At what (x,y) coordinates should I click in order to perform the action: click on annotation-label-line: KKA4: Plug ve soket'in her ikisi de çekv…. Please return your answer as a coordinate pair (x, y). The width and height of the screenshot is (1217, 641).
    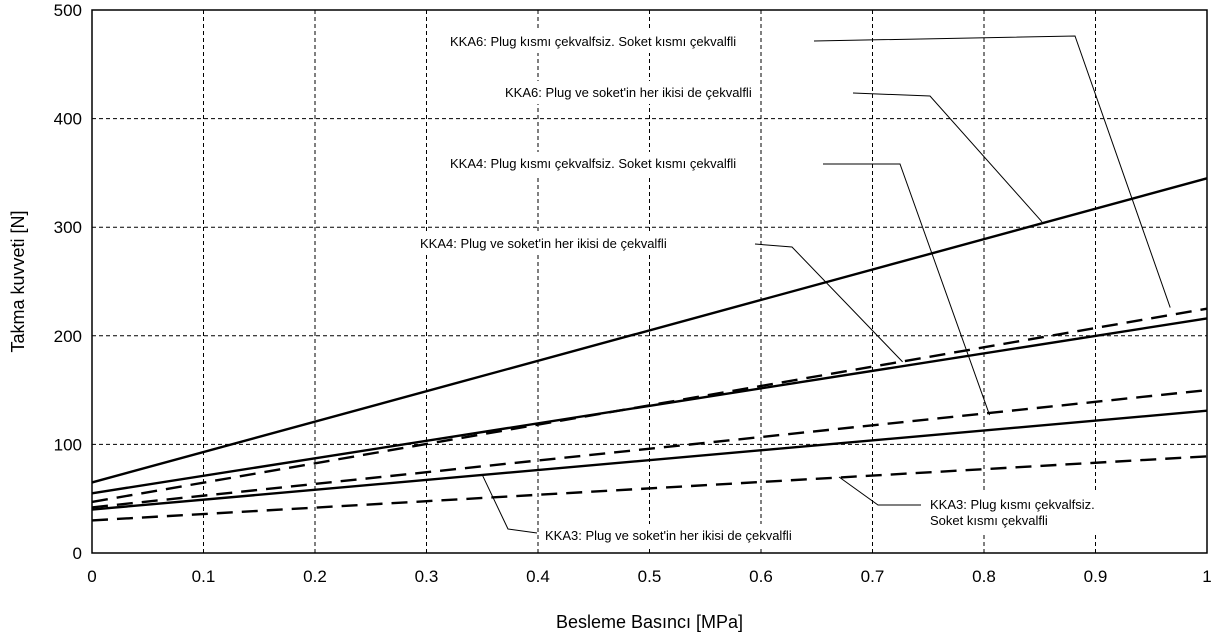
    Looking at the image, I should click on (543, 243).